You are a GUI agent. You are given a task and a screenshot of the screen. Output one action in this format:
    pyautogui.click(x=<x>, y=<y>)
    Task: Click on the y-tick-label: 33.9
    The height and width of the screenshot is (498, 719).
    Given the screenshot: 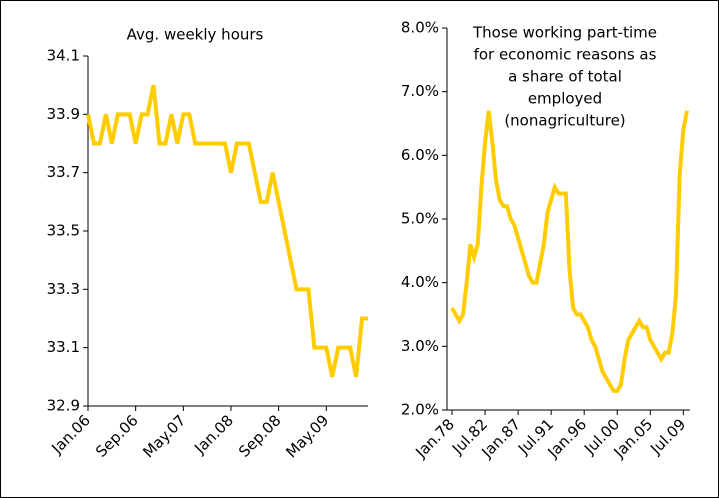 What is the action you would take?
    pyautogui.click(x=63, y=114)
    